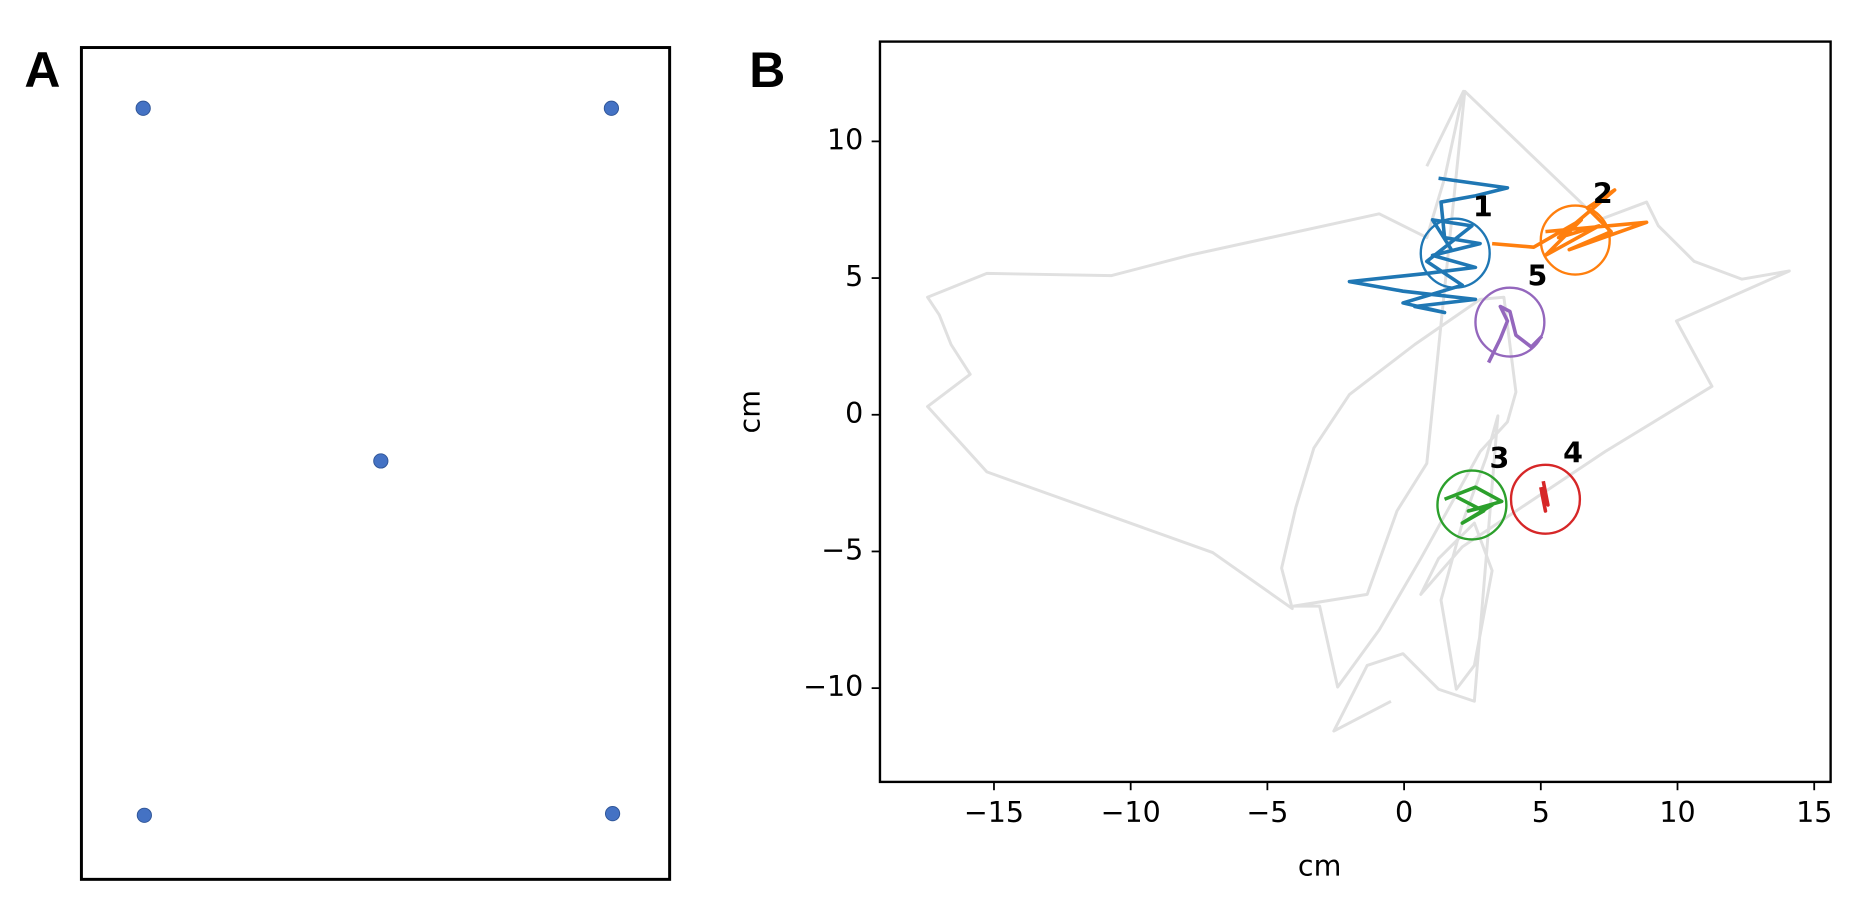 This screenshot has height=915, width=1855. What do you see at coordinates (1603, 193) in the screenshot?
I see `zone-label: 2` at bounding box center [1603, 193].